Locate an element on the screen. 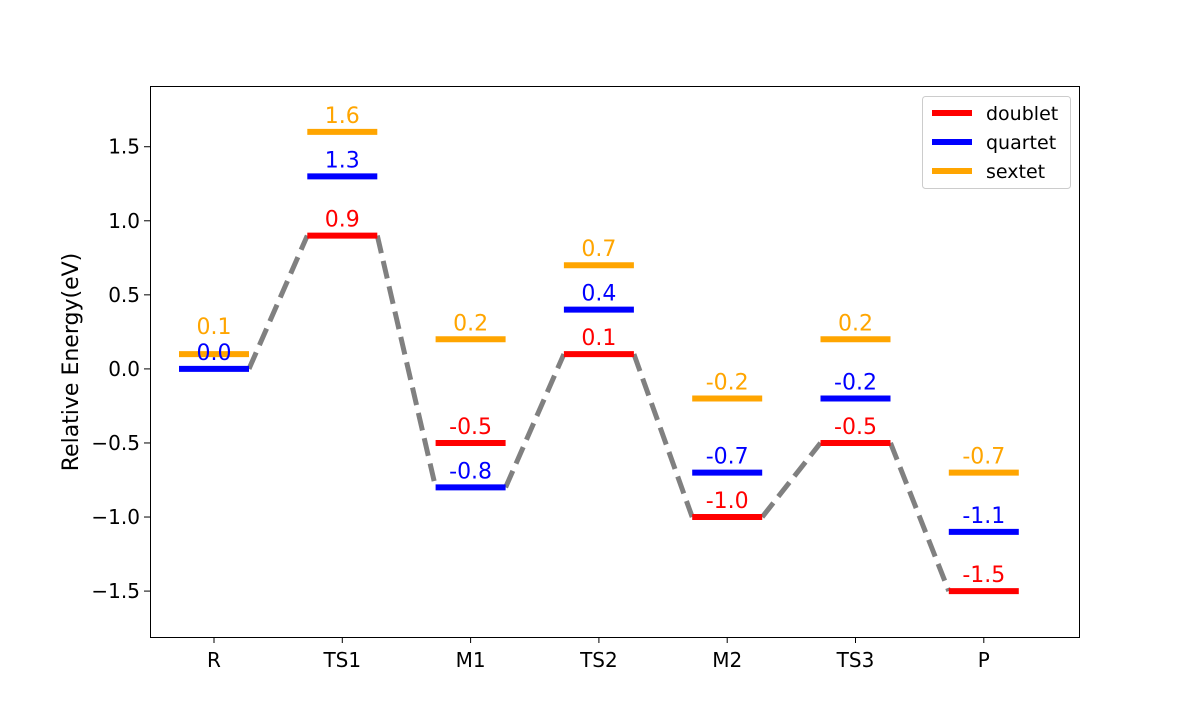 The height and width of the screenshot is (721, 1200). x-tick-label: TS3 is located at coordinates (855, 660).